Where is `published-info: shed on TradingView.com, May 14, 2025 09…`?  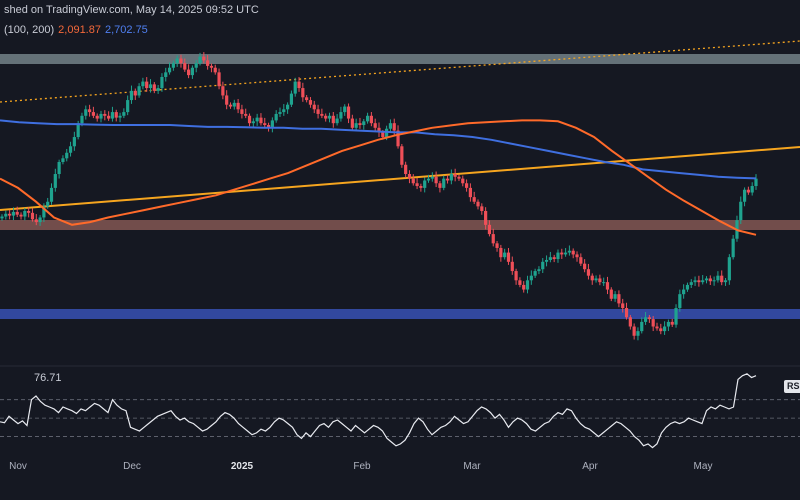
published-info: shed on TradingView.com, May 14, 2025 09… is located at coordinates (131, 10).